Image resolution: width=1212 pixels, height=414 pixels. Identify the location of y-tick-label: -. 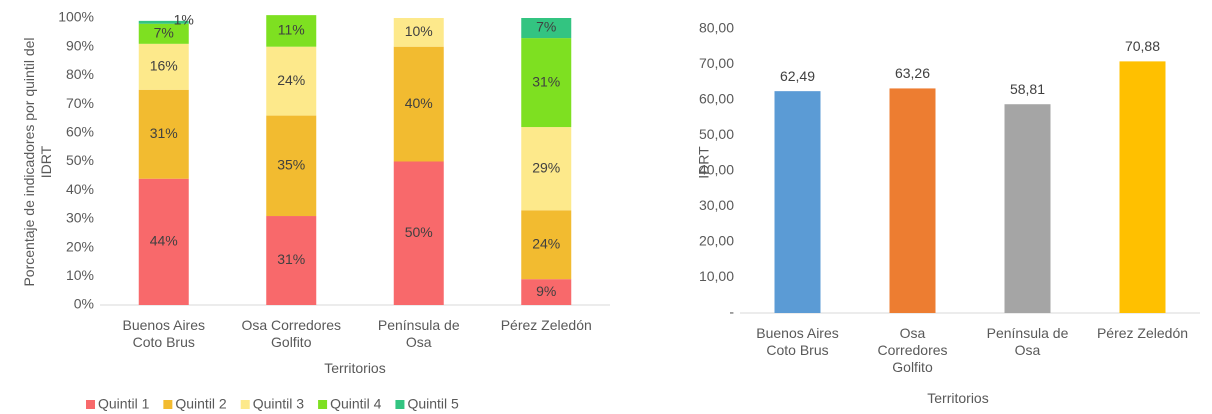
(731, 312).